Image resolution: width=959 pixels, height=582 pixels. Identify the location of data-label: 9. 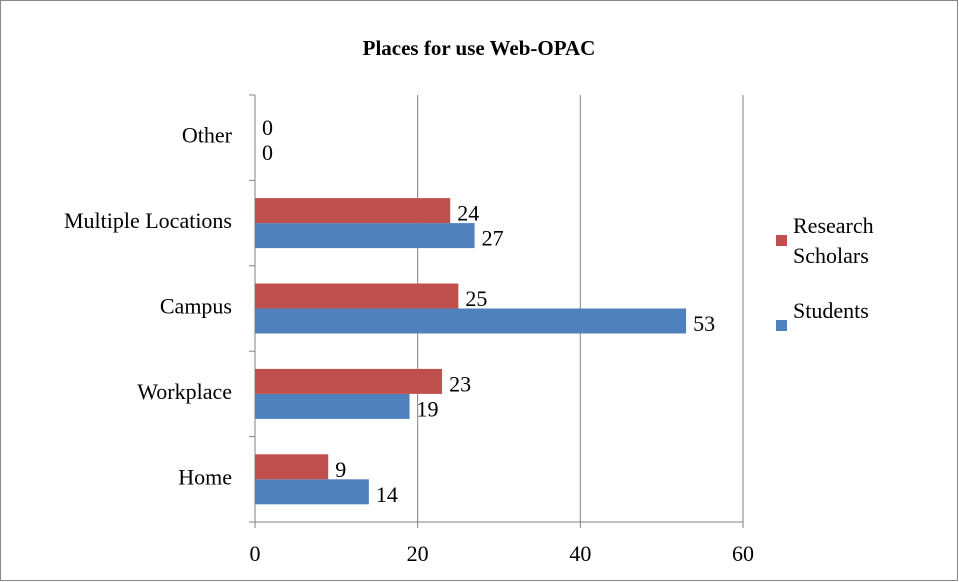
(340, 469).